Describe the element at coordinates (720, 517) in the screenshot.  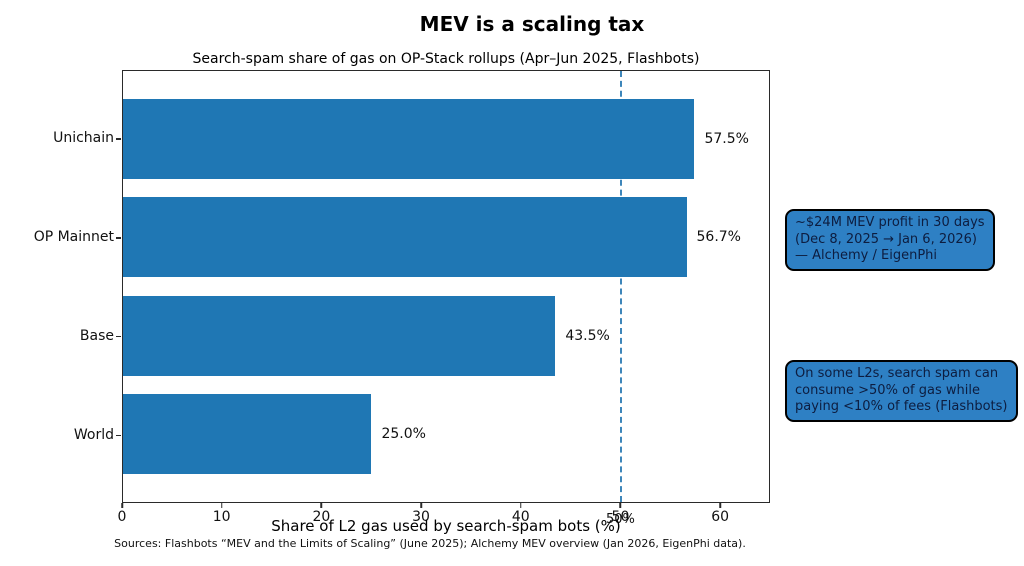
I see `x-tick-label: 60` at that location.